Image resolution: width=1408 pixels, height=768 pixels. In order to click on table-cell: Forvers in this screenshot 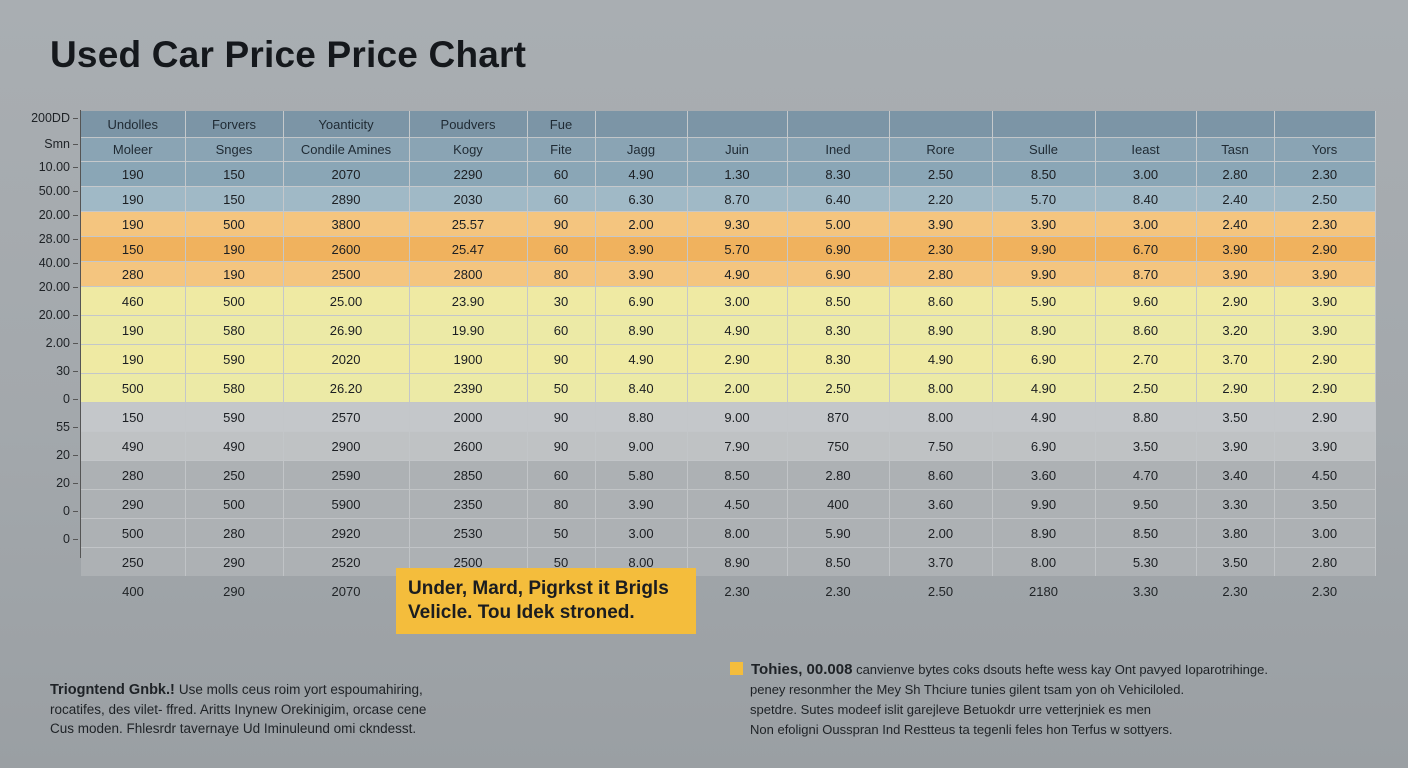, I will do `click(234, 124)`.